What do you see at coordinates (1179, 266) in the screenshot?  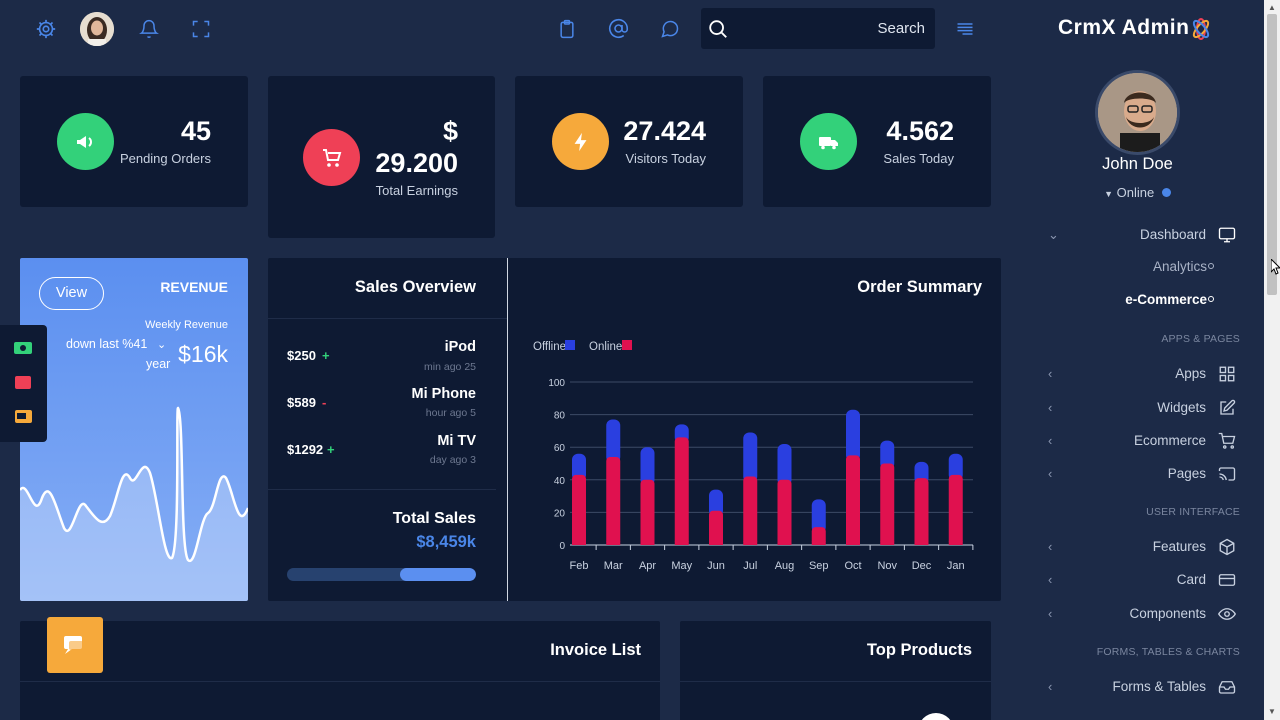 I see `sidebar-item-label: Analytics` at bounding box center [1179, 266].